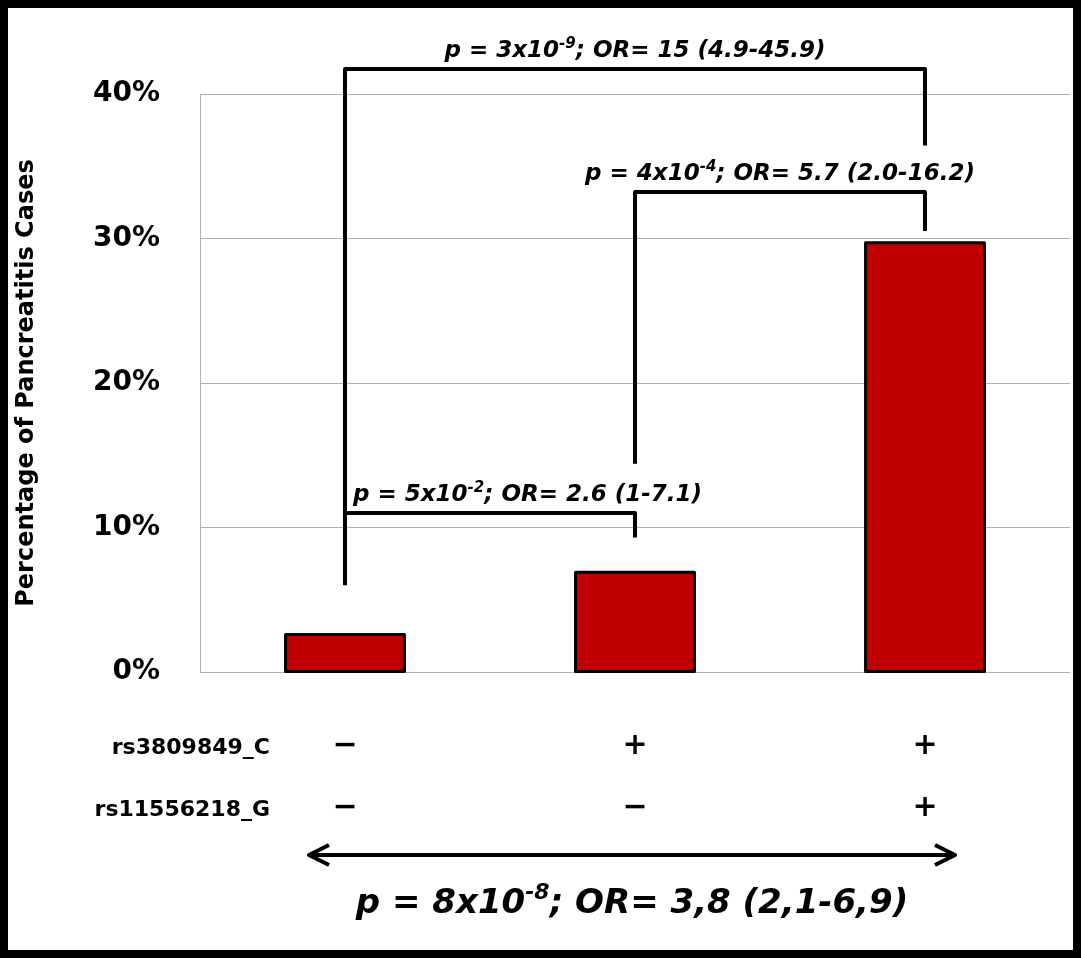 The height and width of the screenshot is (958, 1081). I want to click on y-axis-title: Percentage of Pancreatitis Cases, so click(24, 383).